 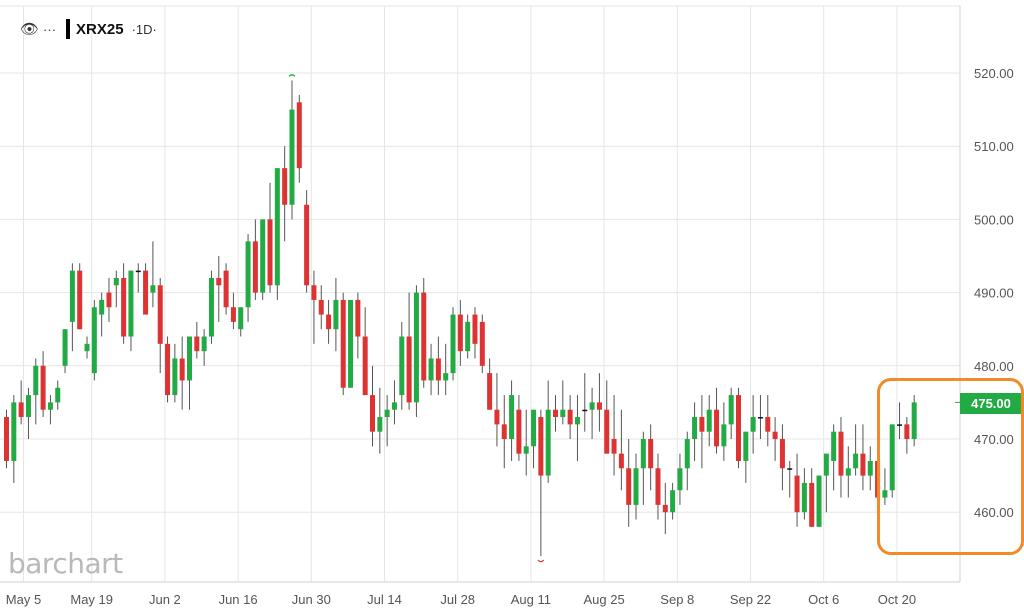 What do you see at coordinates (311, 599) in the screenshot?
I see `x-tick-label: Jun 30` at bounding box center [311, 599].